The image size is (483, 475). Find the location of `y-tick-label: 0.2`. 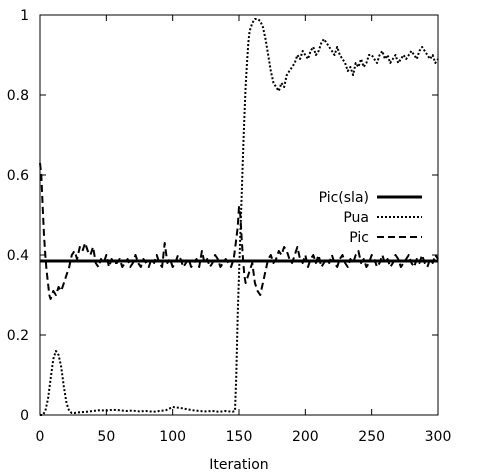

y-tick-label: 0.2 is located at coordinates (18, 336).